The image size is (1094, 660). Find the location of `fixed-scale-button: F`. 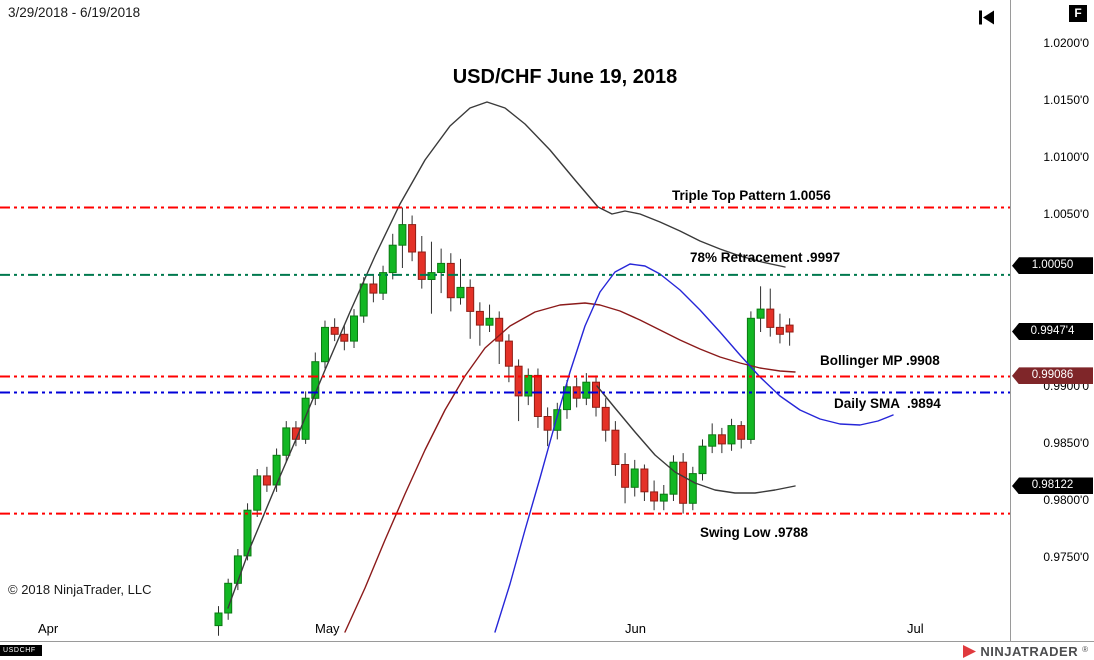

fixed-scale-button: F is located at coordinates (1078, 13).